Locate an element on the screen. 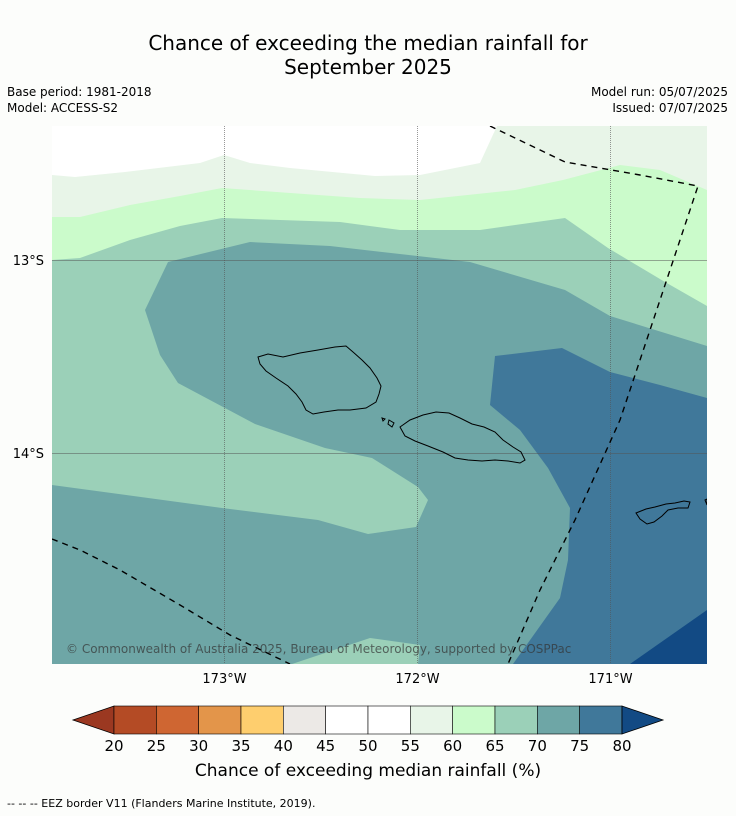  lon-label-173w: 173°W is located at coordinates (224, 679).